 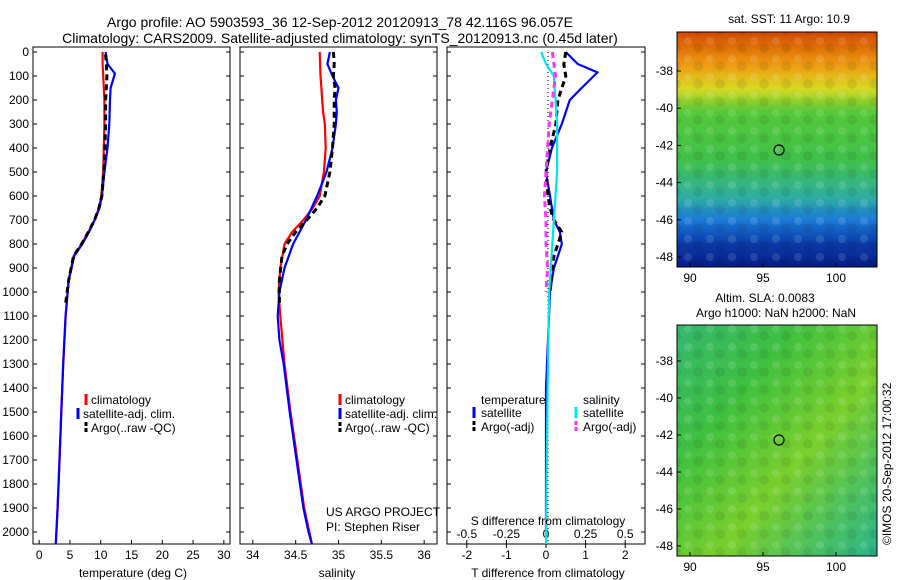 What do you see at coordinates (571, 291) in the screenshot?
I see `series-line-temperature-satellite` at bounding box center [571, 291].